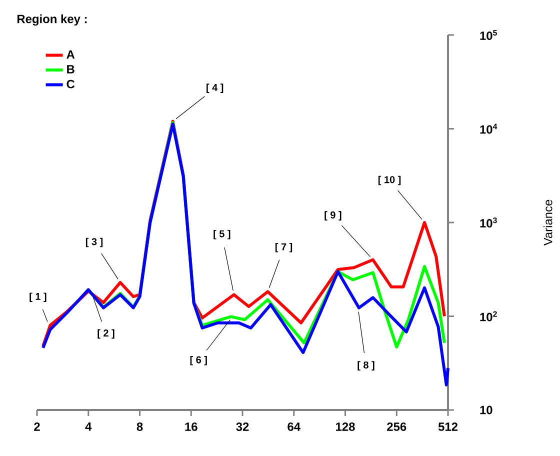 This screenshot has height=456, width=560. What do you see at coordinates (52, 20) in the screenshot?
I see `legend-title: Region key :` at bounding box center [52, 20].